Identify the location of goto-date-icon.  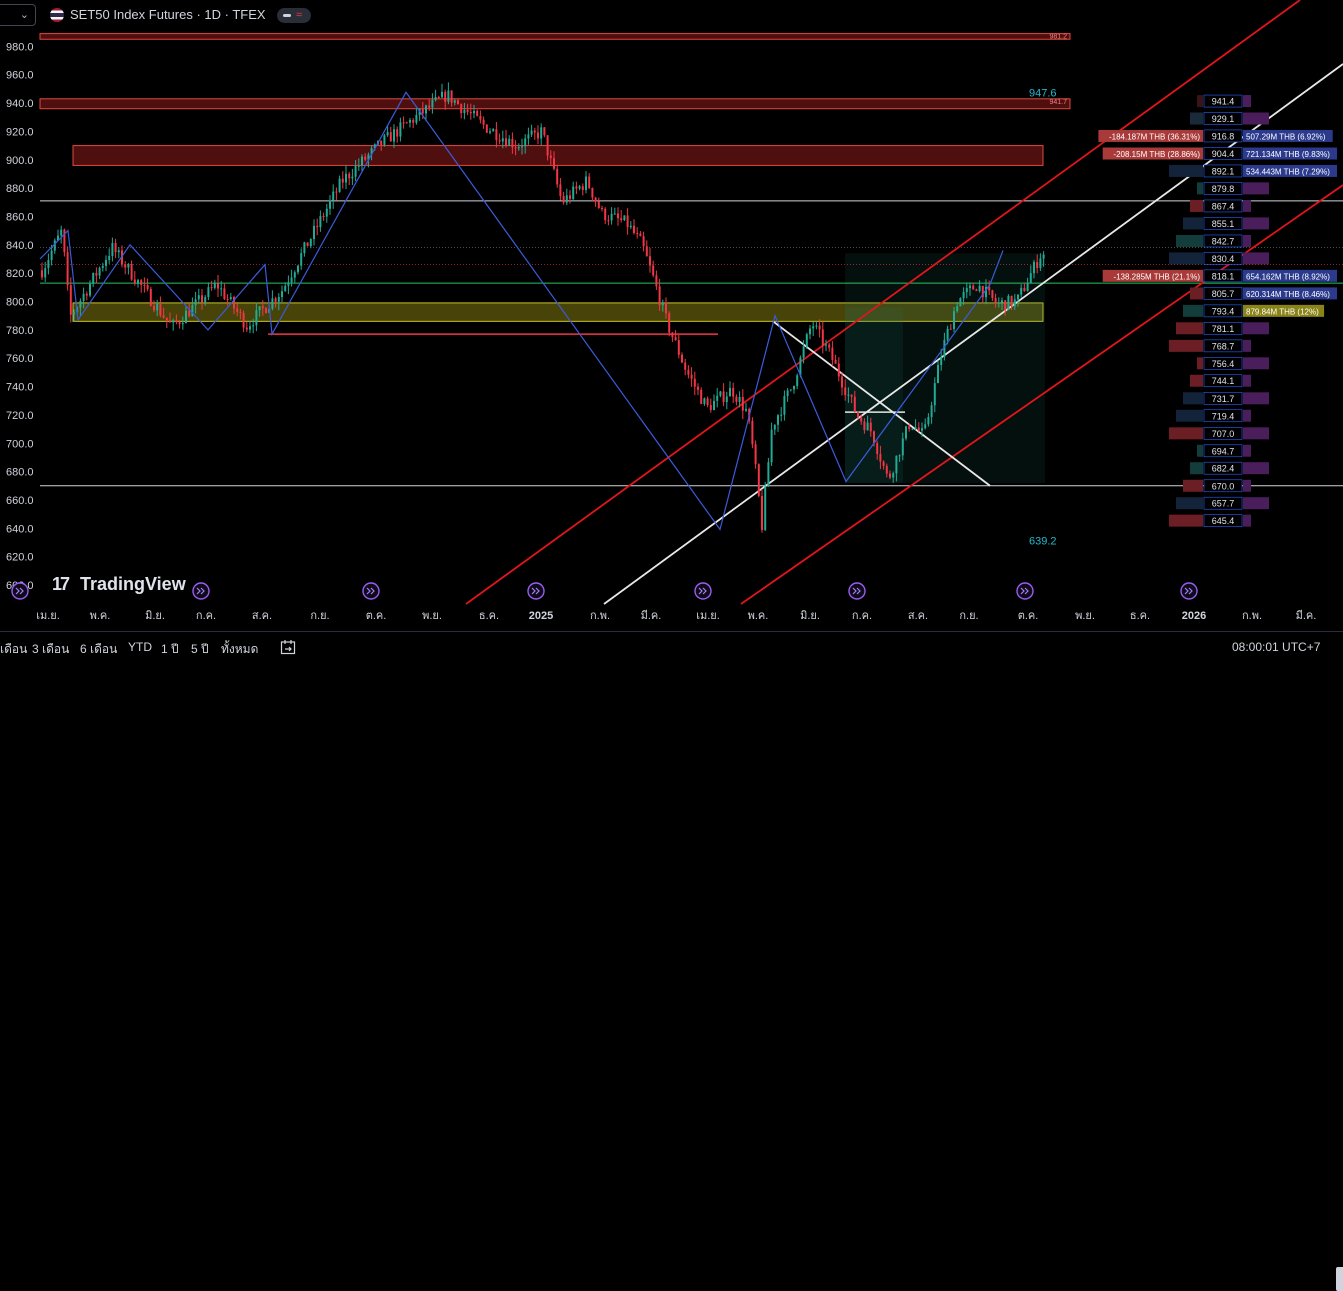
(288, 647).